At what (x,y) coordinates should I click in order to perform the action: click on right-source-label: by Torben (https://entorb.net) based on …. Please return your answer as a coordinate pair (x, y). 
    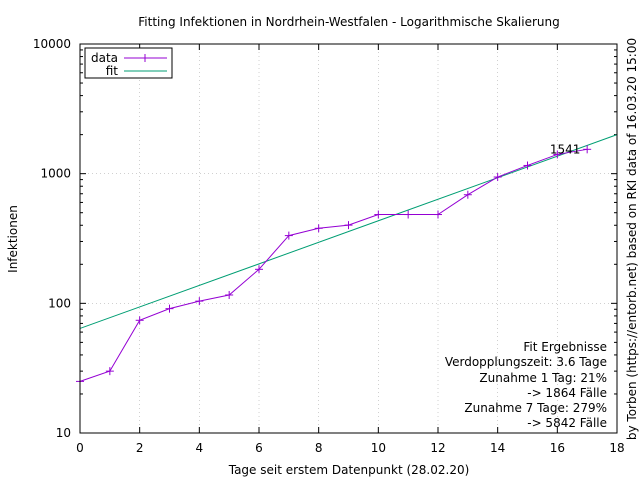
    Looking at the image, I should click on (632, 239).